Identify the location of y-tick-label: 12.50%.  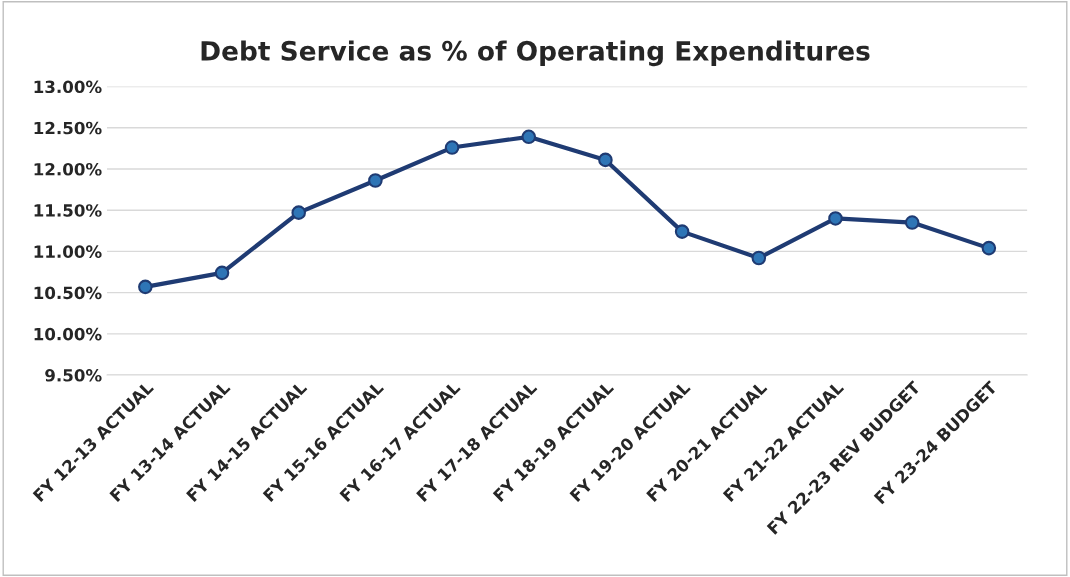
(68, 128).